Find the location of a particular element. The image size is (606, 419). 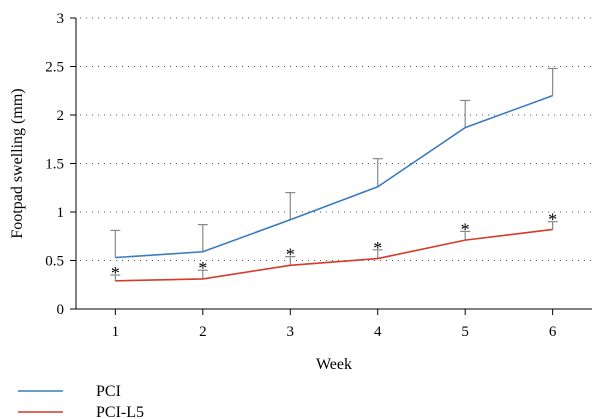

y-tick-label: 1 is located at coordinates (61, 213).